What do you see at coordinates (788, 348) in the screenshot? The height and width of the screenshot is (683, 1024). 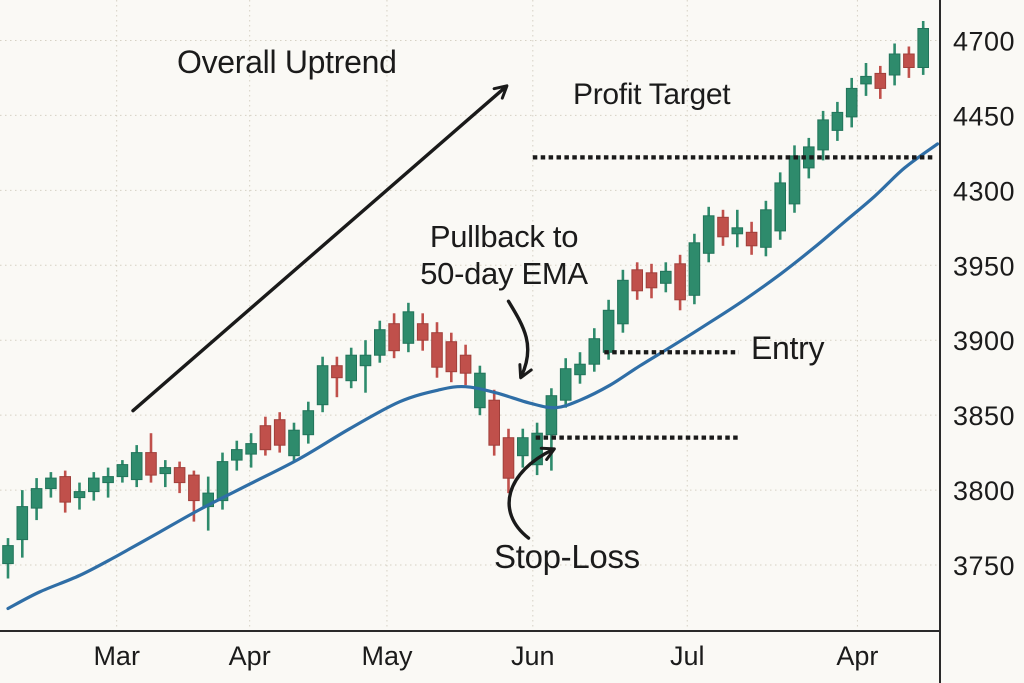 I see `entry-label: Entry` at bounding box center [788, 348].